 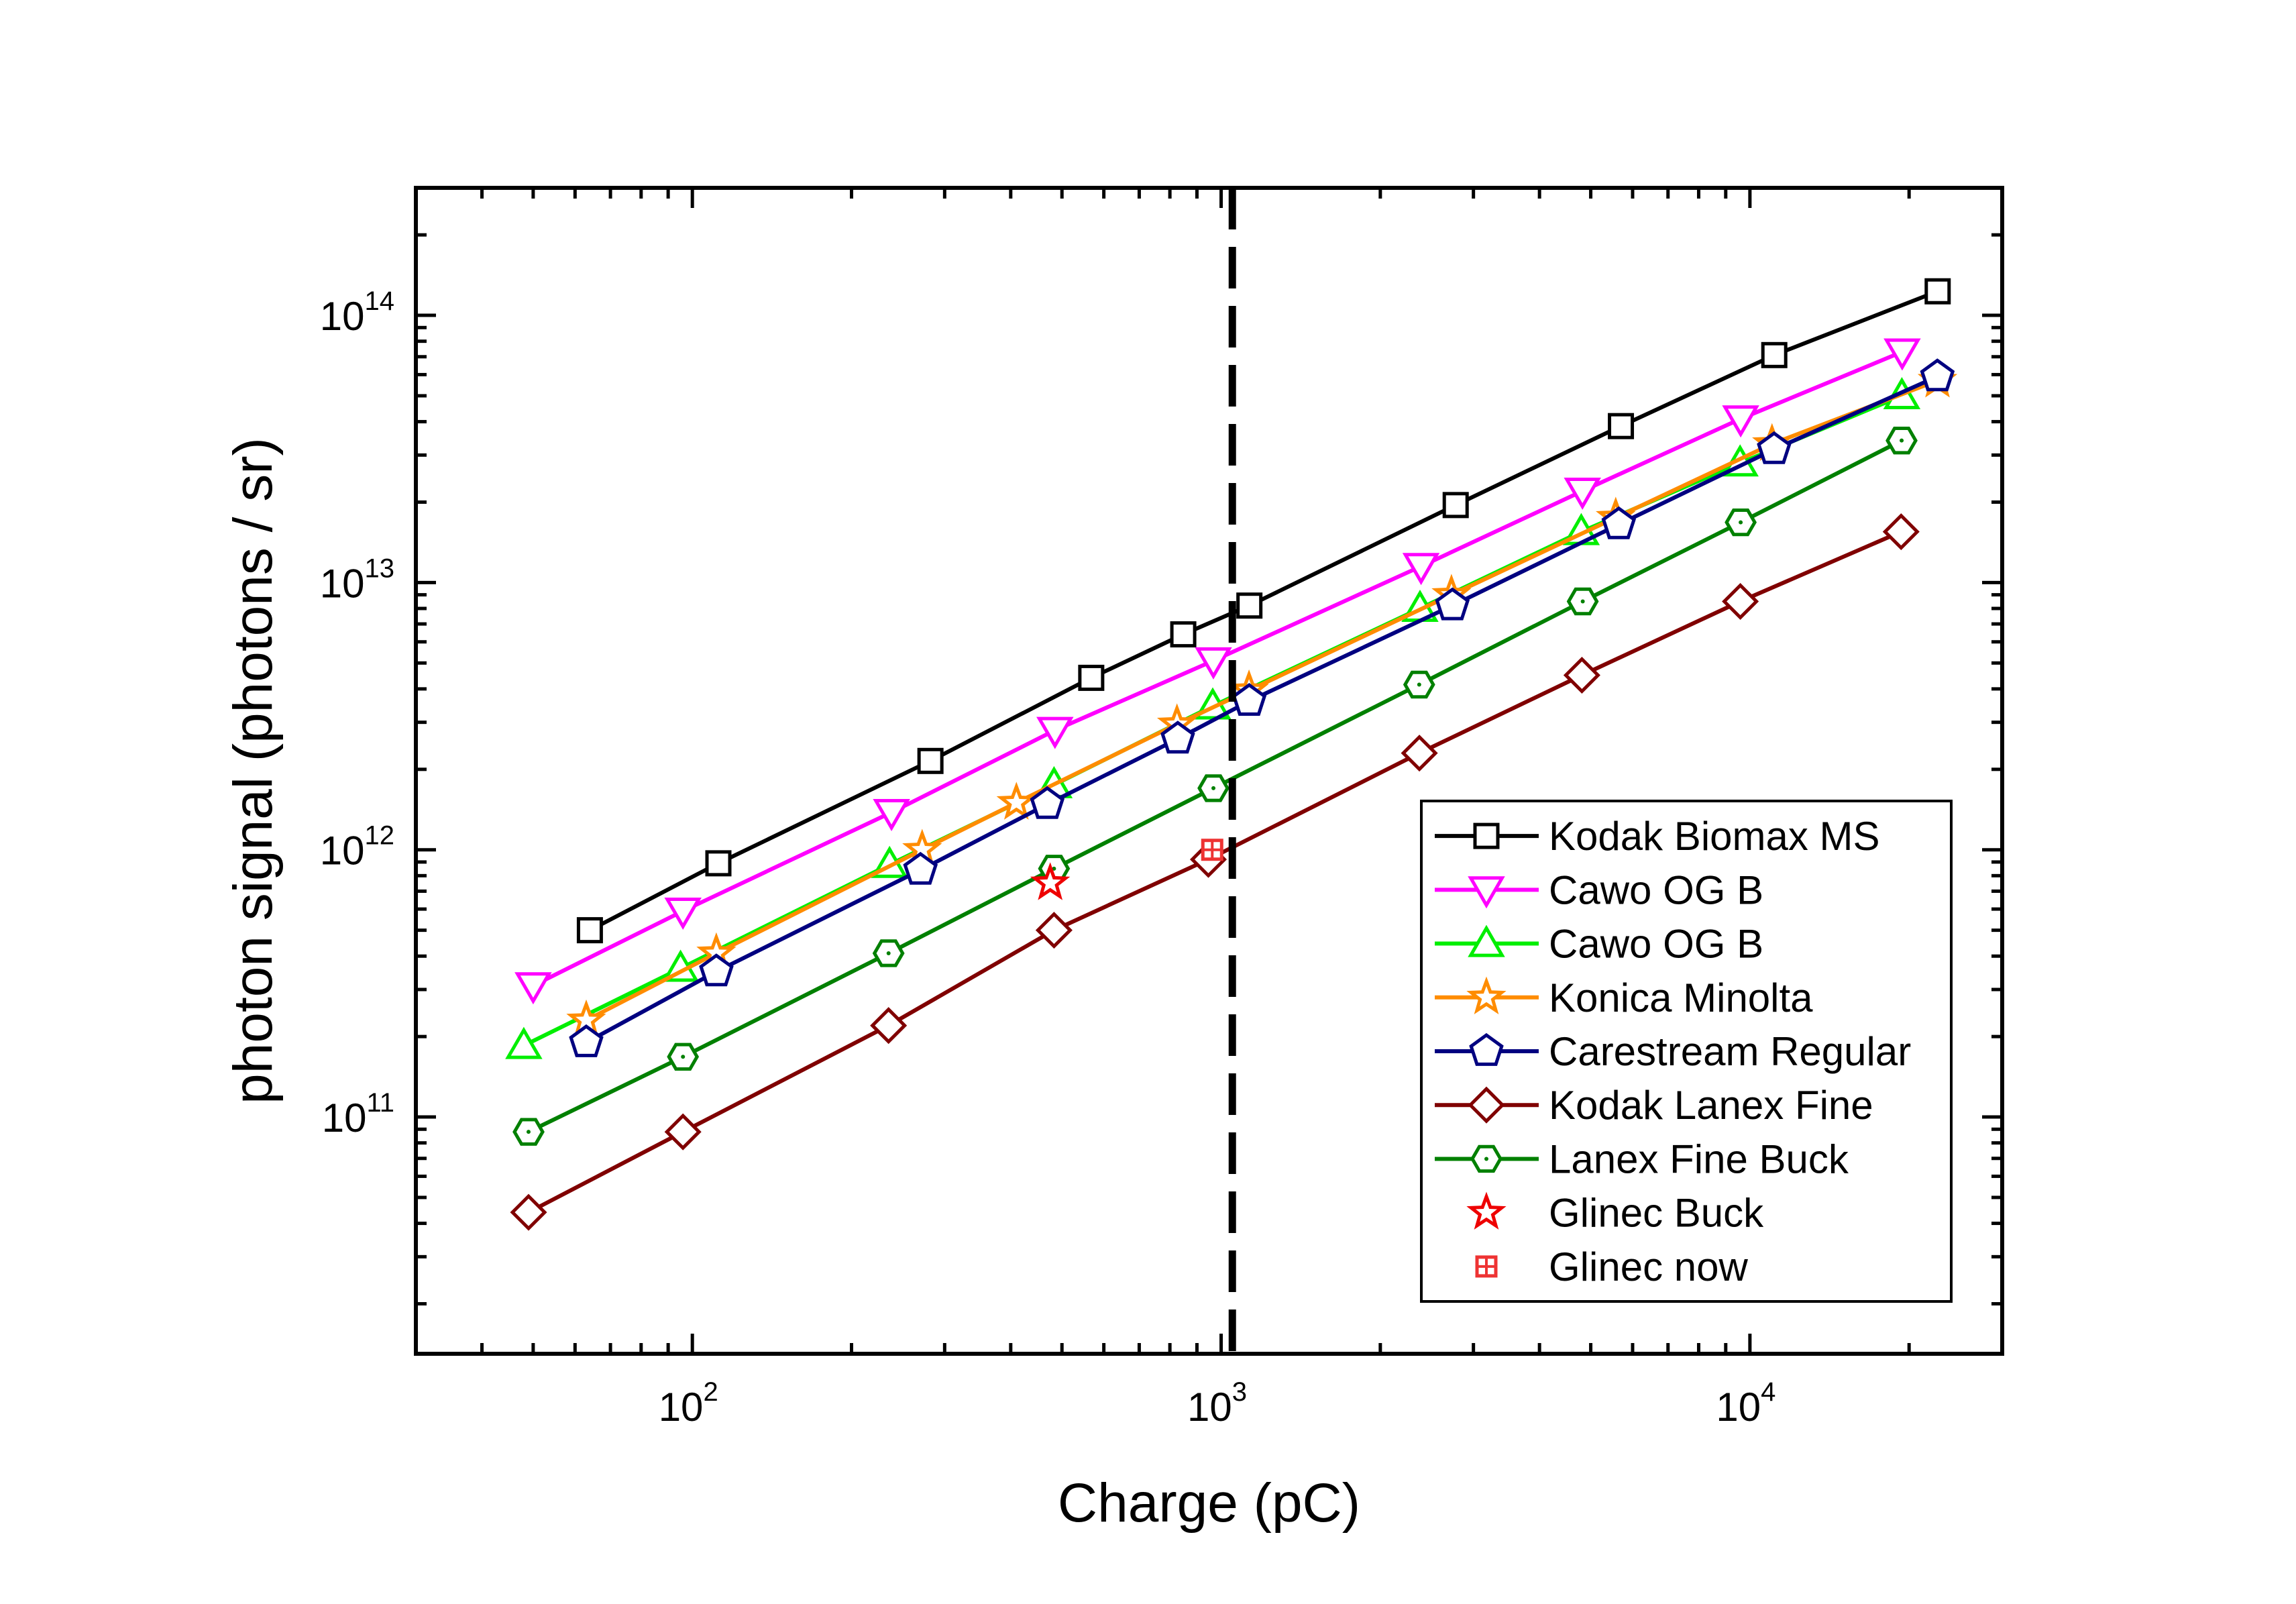 What do you see at coordinates (1486, 1159) in the screenshot?
I see `legend-marker-dot` at bounding box center [1486, 1159].